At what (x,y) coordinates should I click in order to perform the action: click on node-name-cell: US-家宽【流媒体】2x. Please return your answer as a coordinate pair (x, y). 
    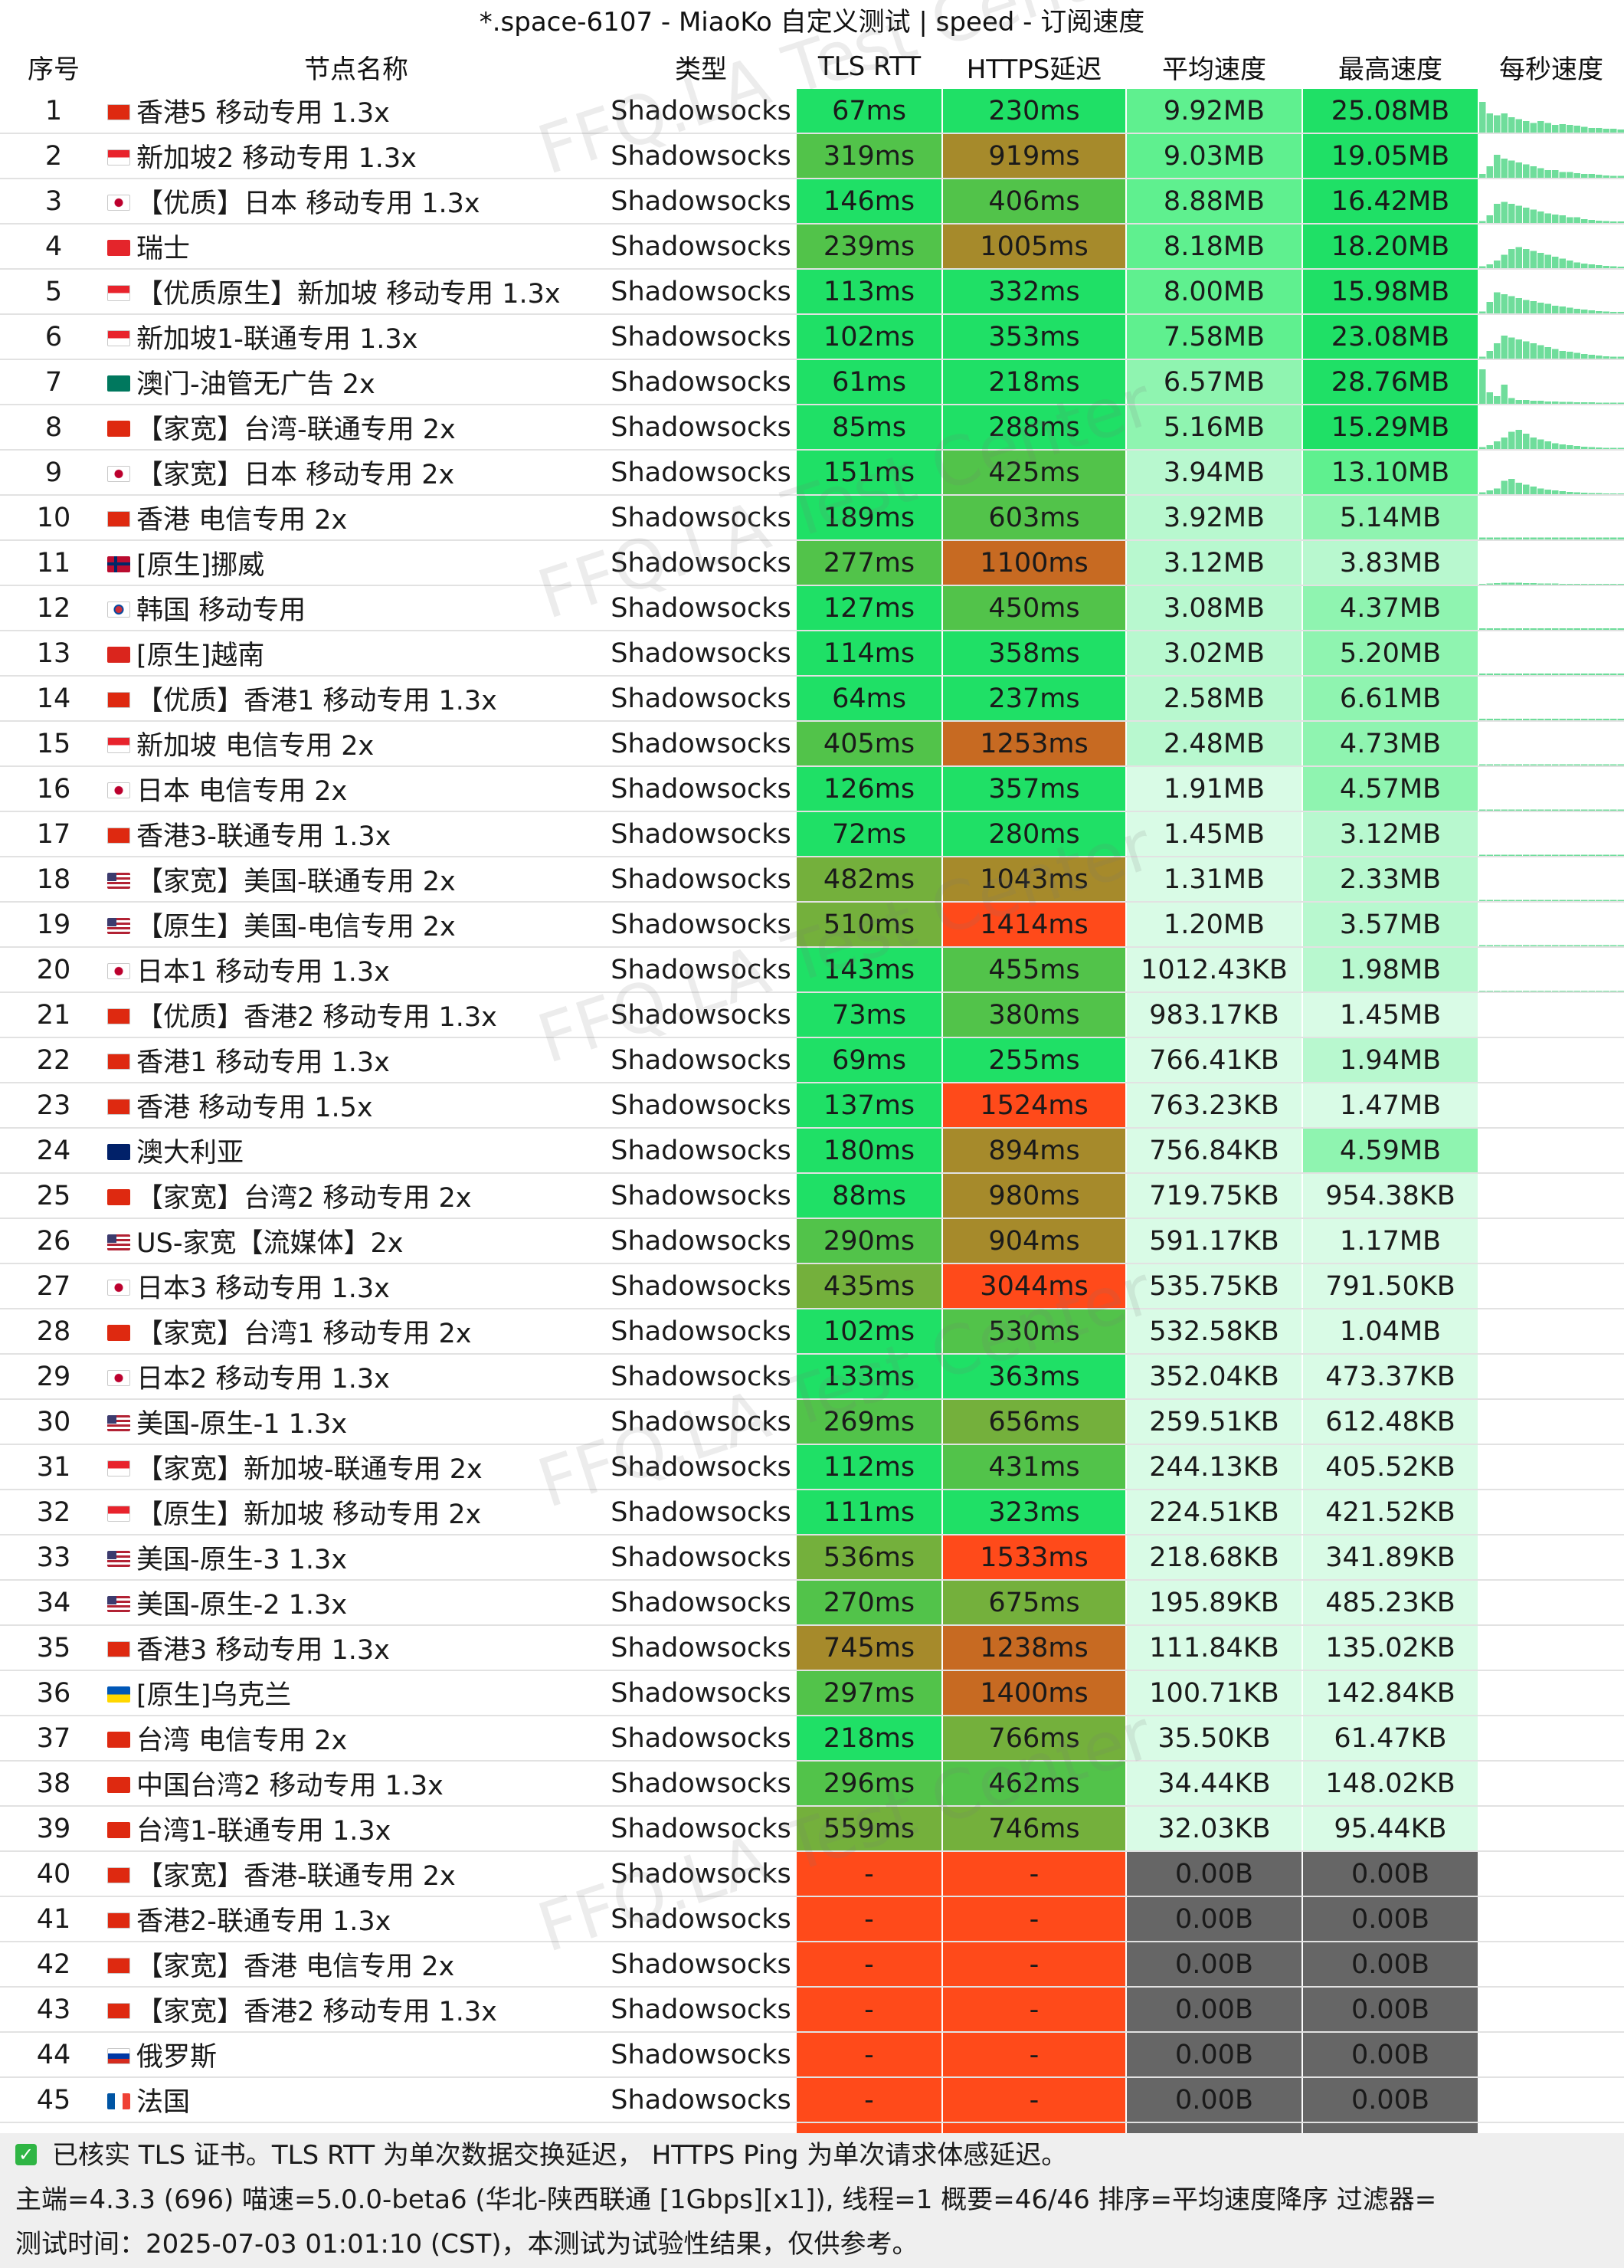
    Looking at the image, I should click on (356, 1241).